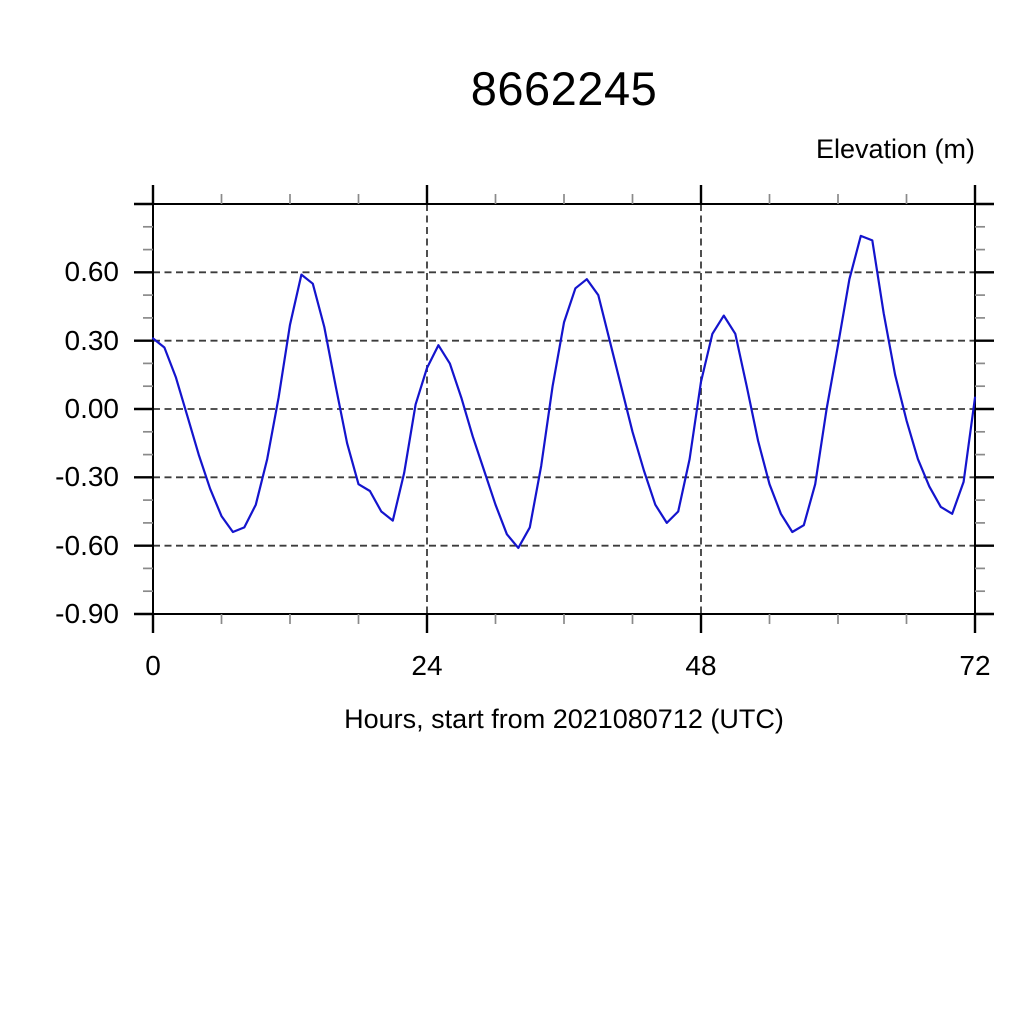 This screenshot has height=1024, width=1024. Describe the element at coordinates (564, 719) in the screenshot. I see `x-axis-caption: Hours, start from 2021080712 (UTC)` at that location.